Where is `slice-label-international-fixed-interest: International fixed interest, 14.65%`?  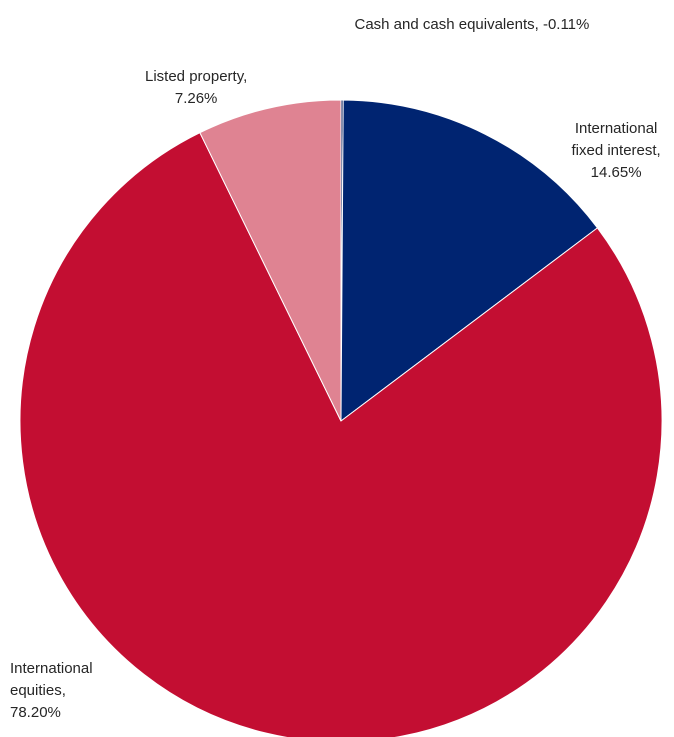
slice-label-international-fixed-interest: International fixed interest, 14.65% is located at coordinates (616, 150).